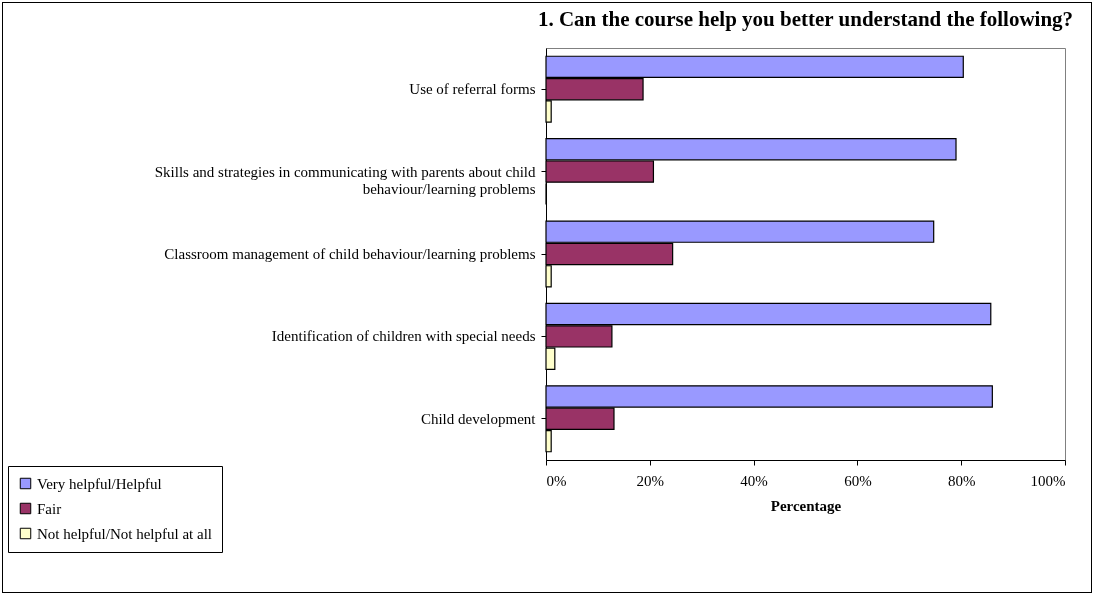 This screenshot has height=597, width=1096. I want to click on chart-title: 1. Can the course help you better understand the following?, so click(805, 19).